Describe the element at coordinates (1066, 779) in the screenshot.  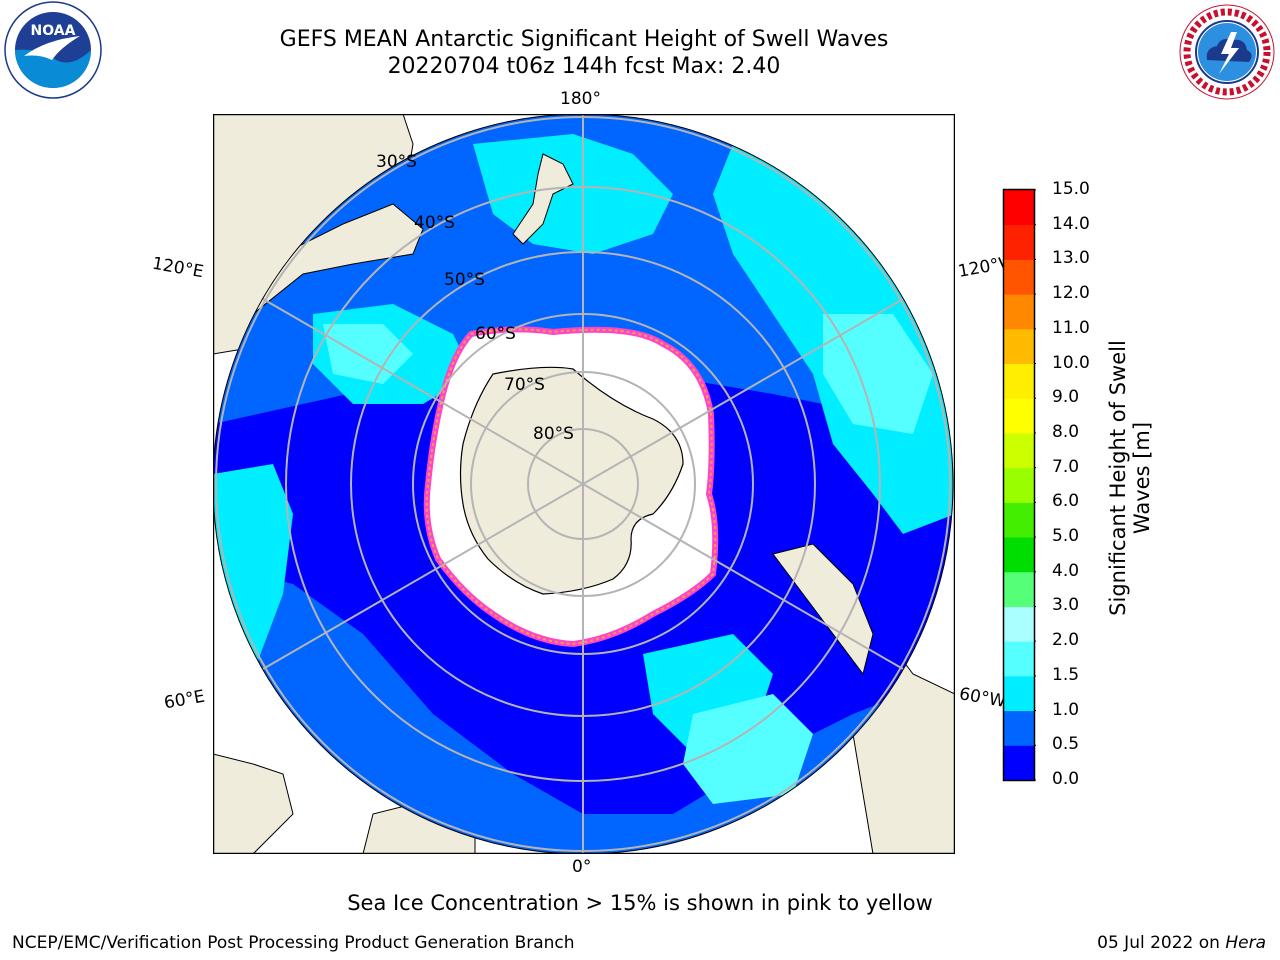
I see `colorbar-tick-label: 0.0` at that location.